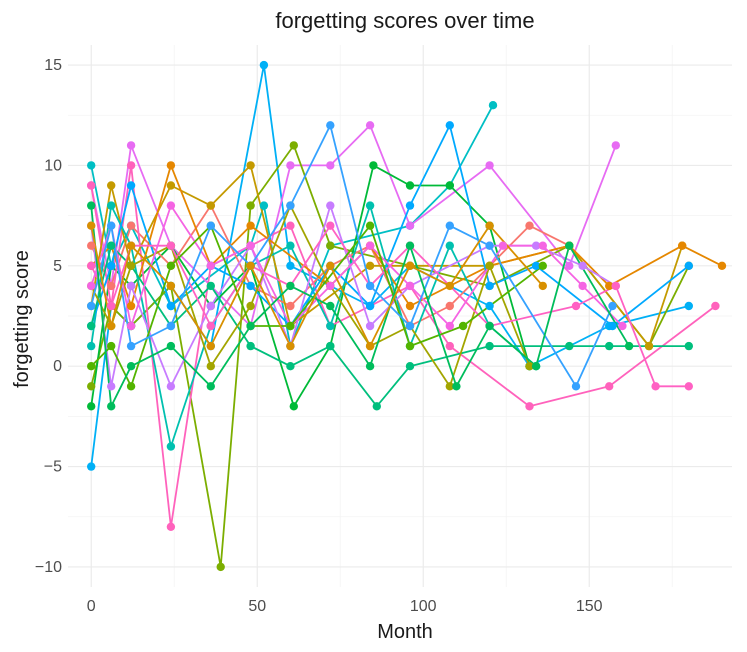  What do you see at coordinates (57, 266) in the screenshot?
I see `y-tick-label: 5` at bounding box center [57, 266].